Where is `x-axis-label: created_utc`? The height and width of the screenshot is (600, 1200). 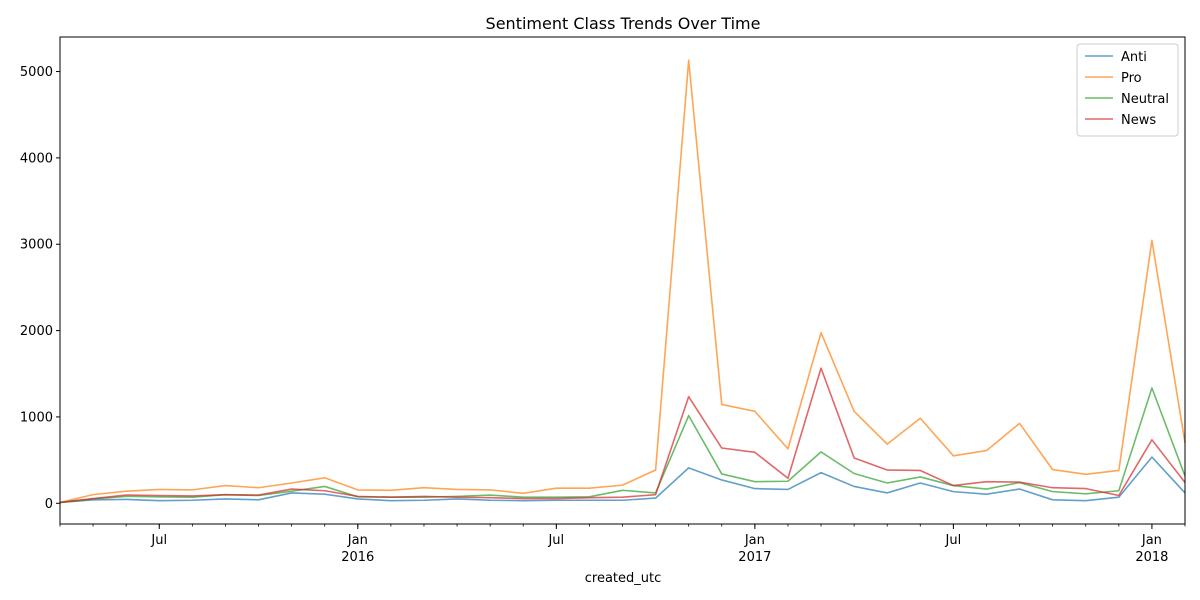 x-axis-label: created_utc is located at coordinates (623, 578).